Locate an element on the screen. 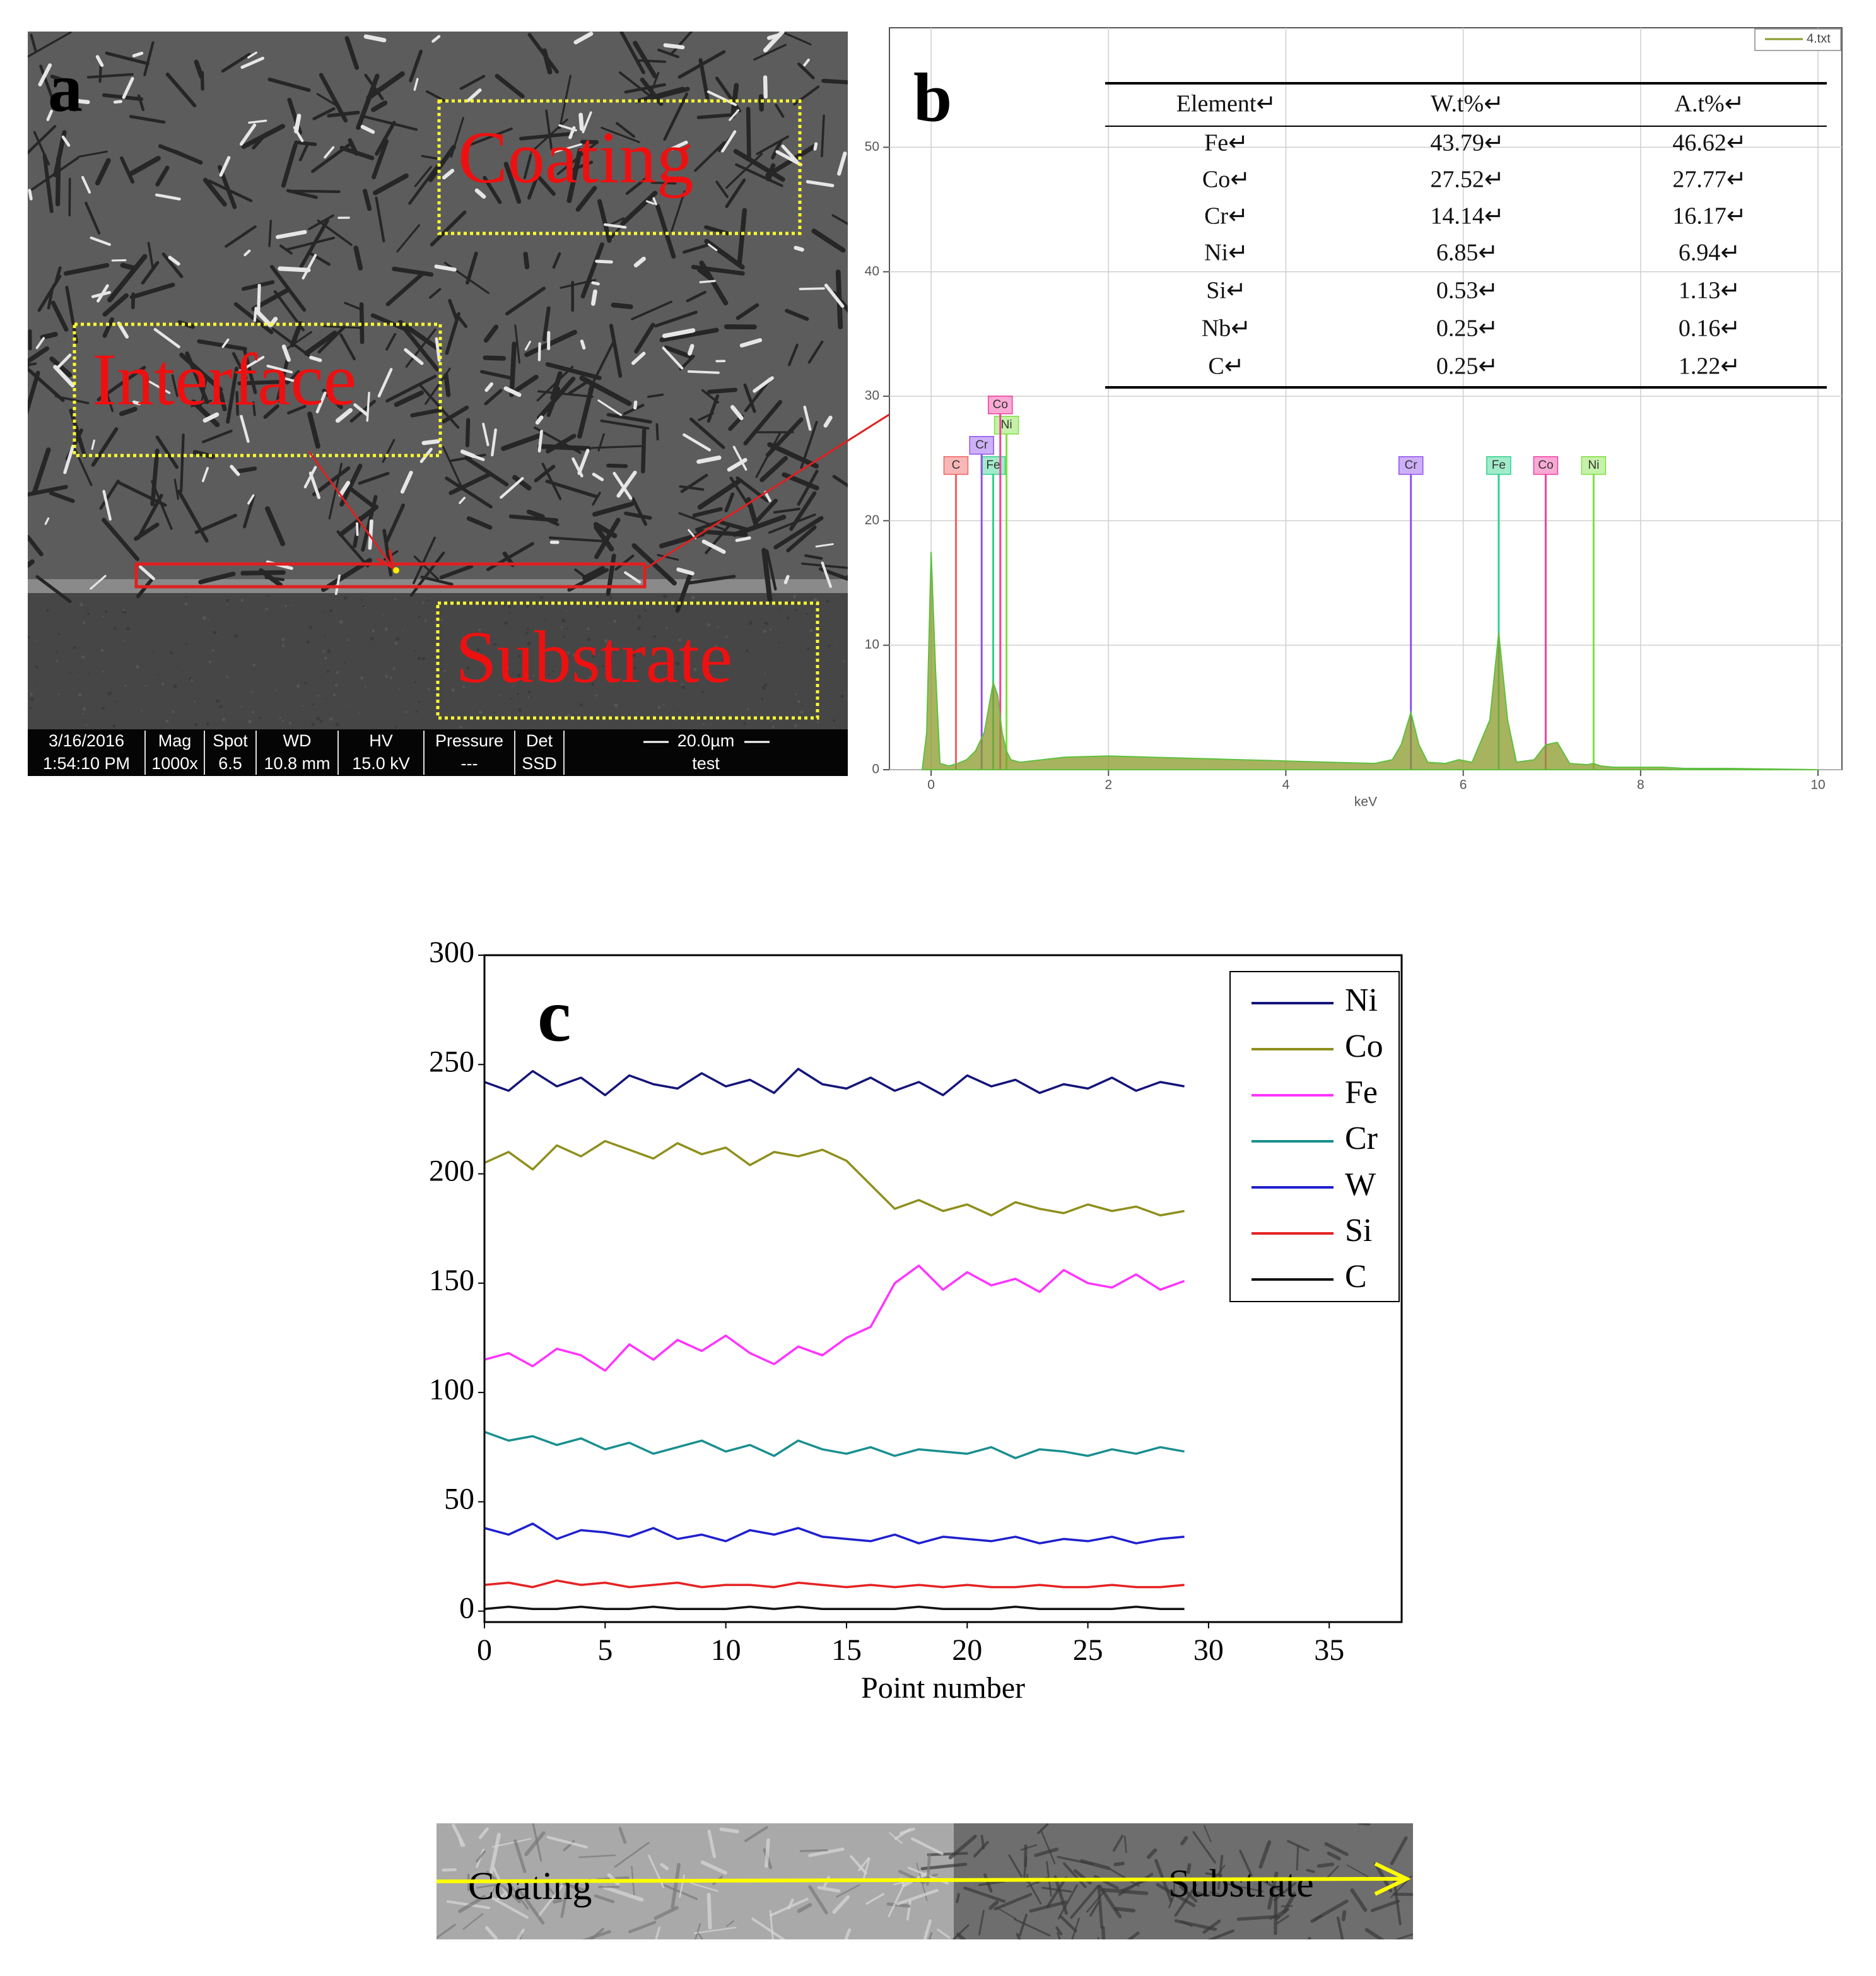 The width and height of the screenshot is (1876, 1976). series-line is located at coordinates (834, 1178).